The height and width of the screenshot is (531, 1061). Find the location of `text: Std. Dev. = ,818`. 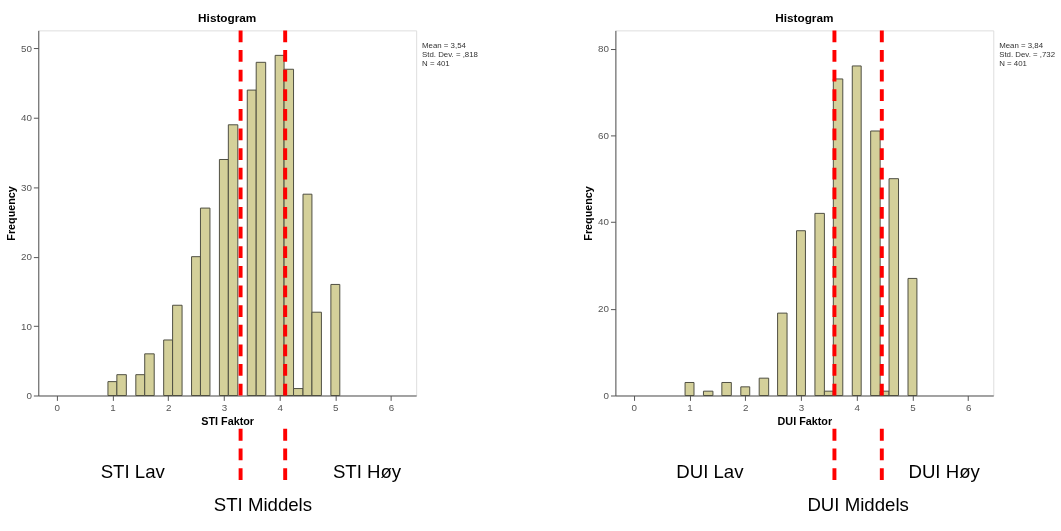

text: Std. Dev. = ,818 is located at coordinates (450, 54).